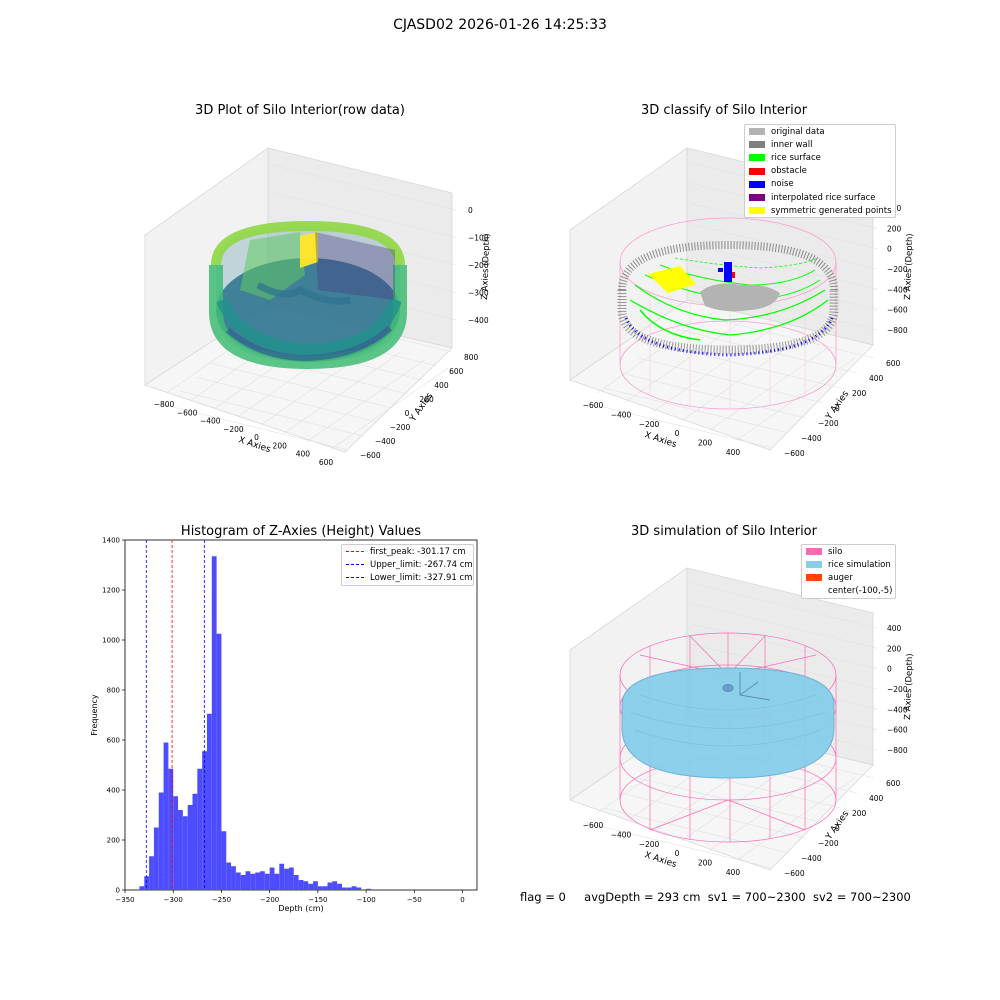 The image size is (1000, 1000). I want to click on legend-item: noise, so click(820, 184).